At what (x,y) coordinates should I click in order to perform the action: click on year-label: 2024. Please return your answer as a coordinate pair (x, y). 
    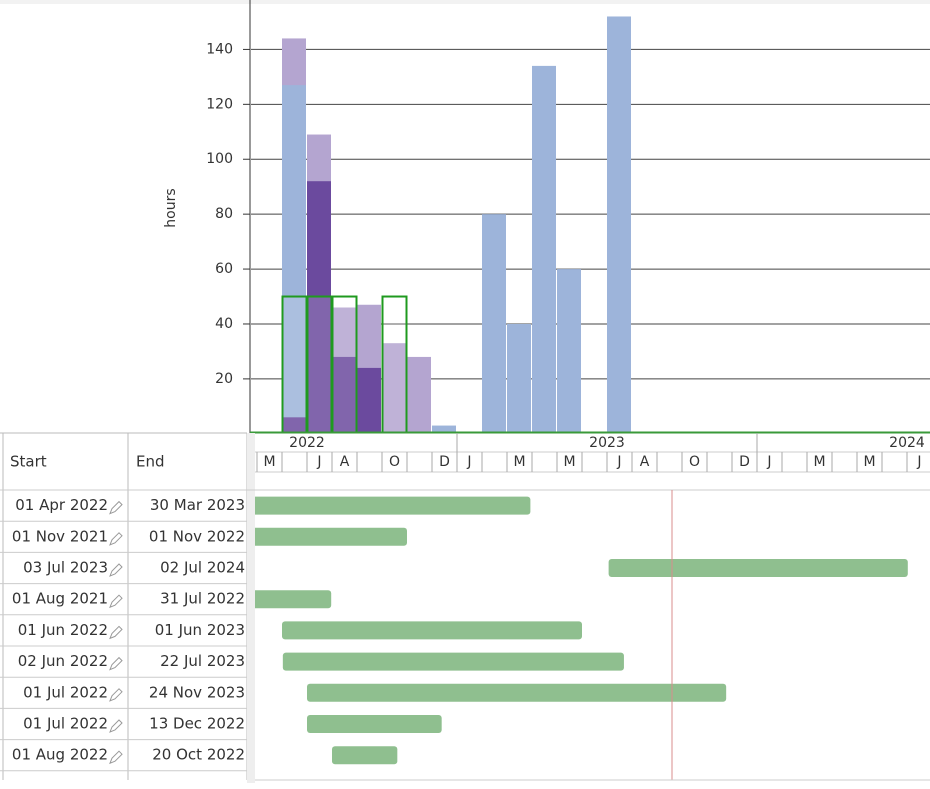
    Looking at the image, I should click on (907, 443).